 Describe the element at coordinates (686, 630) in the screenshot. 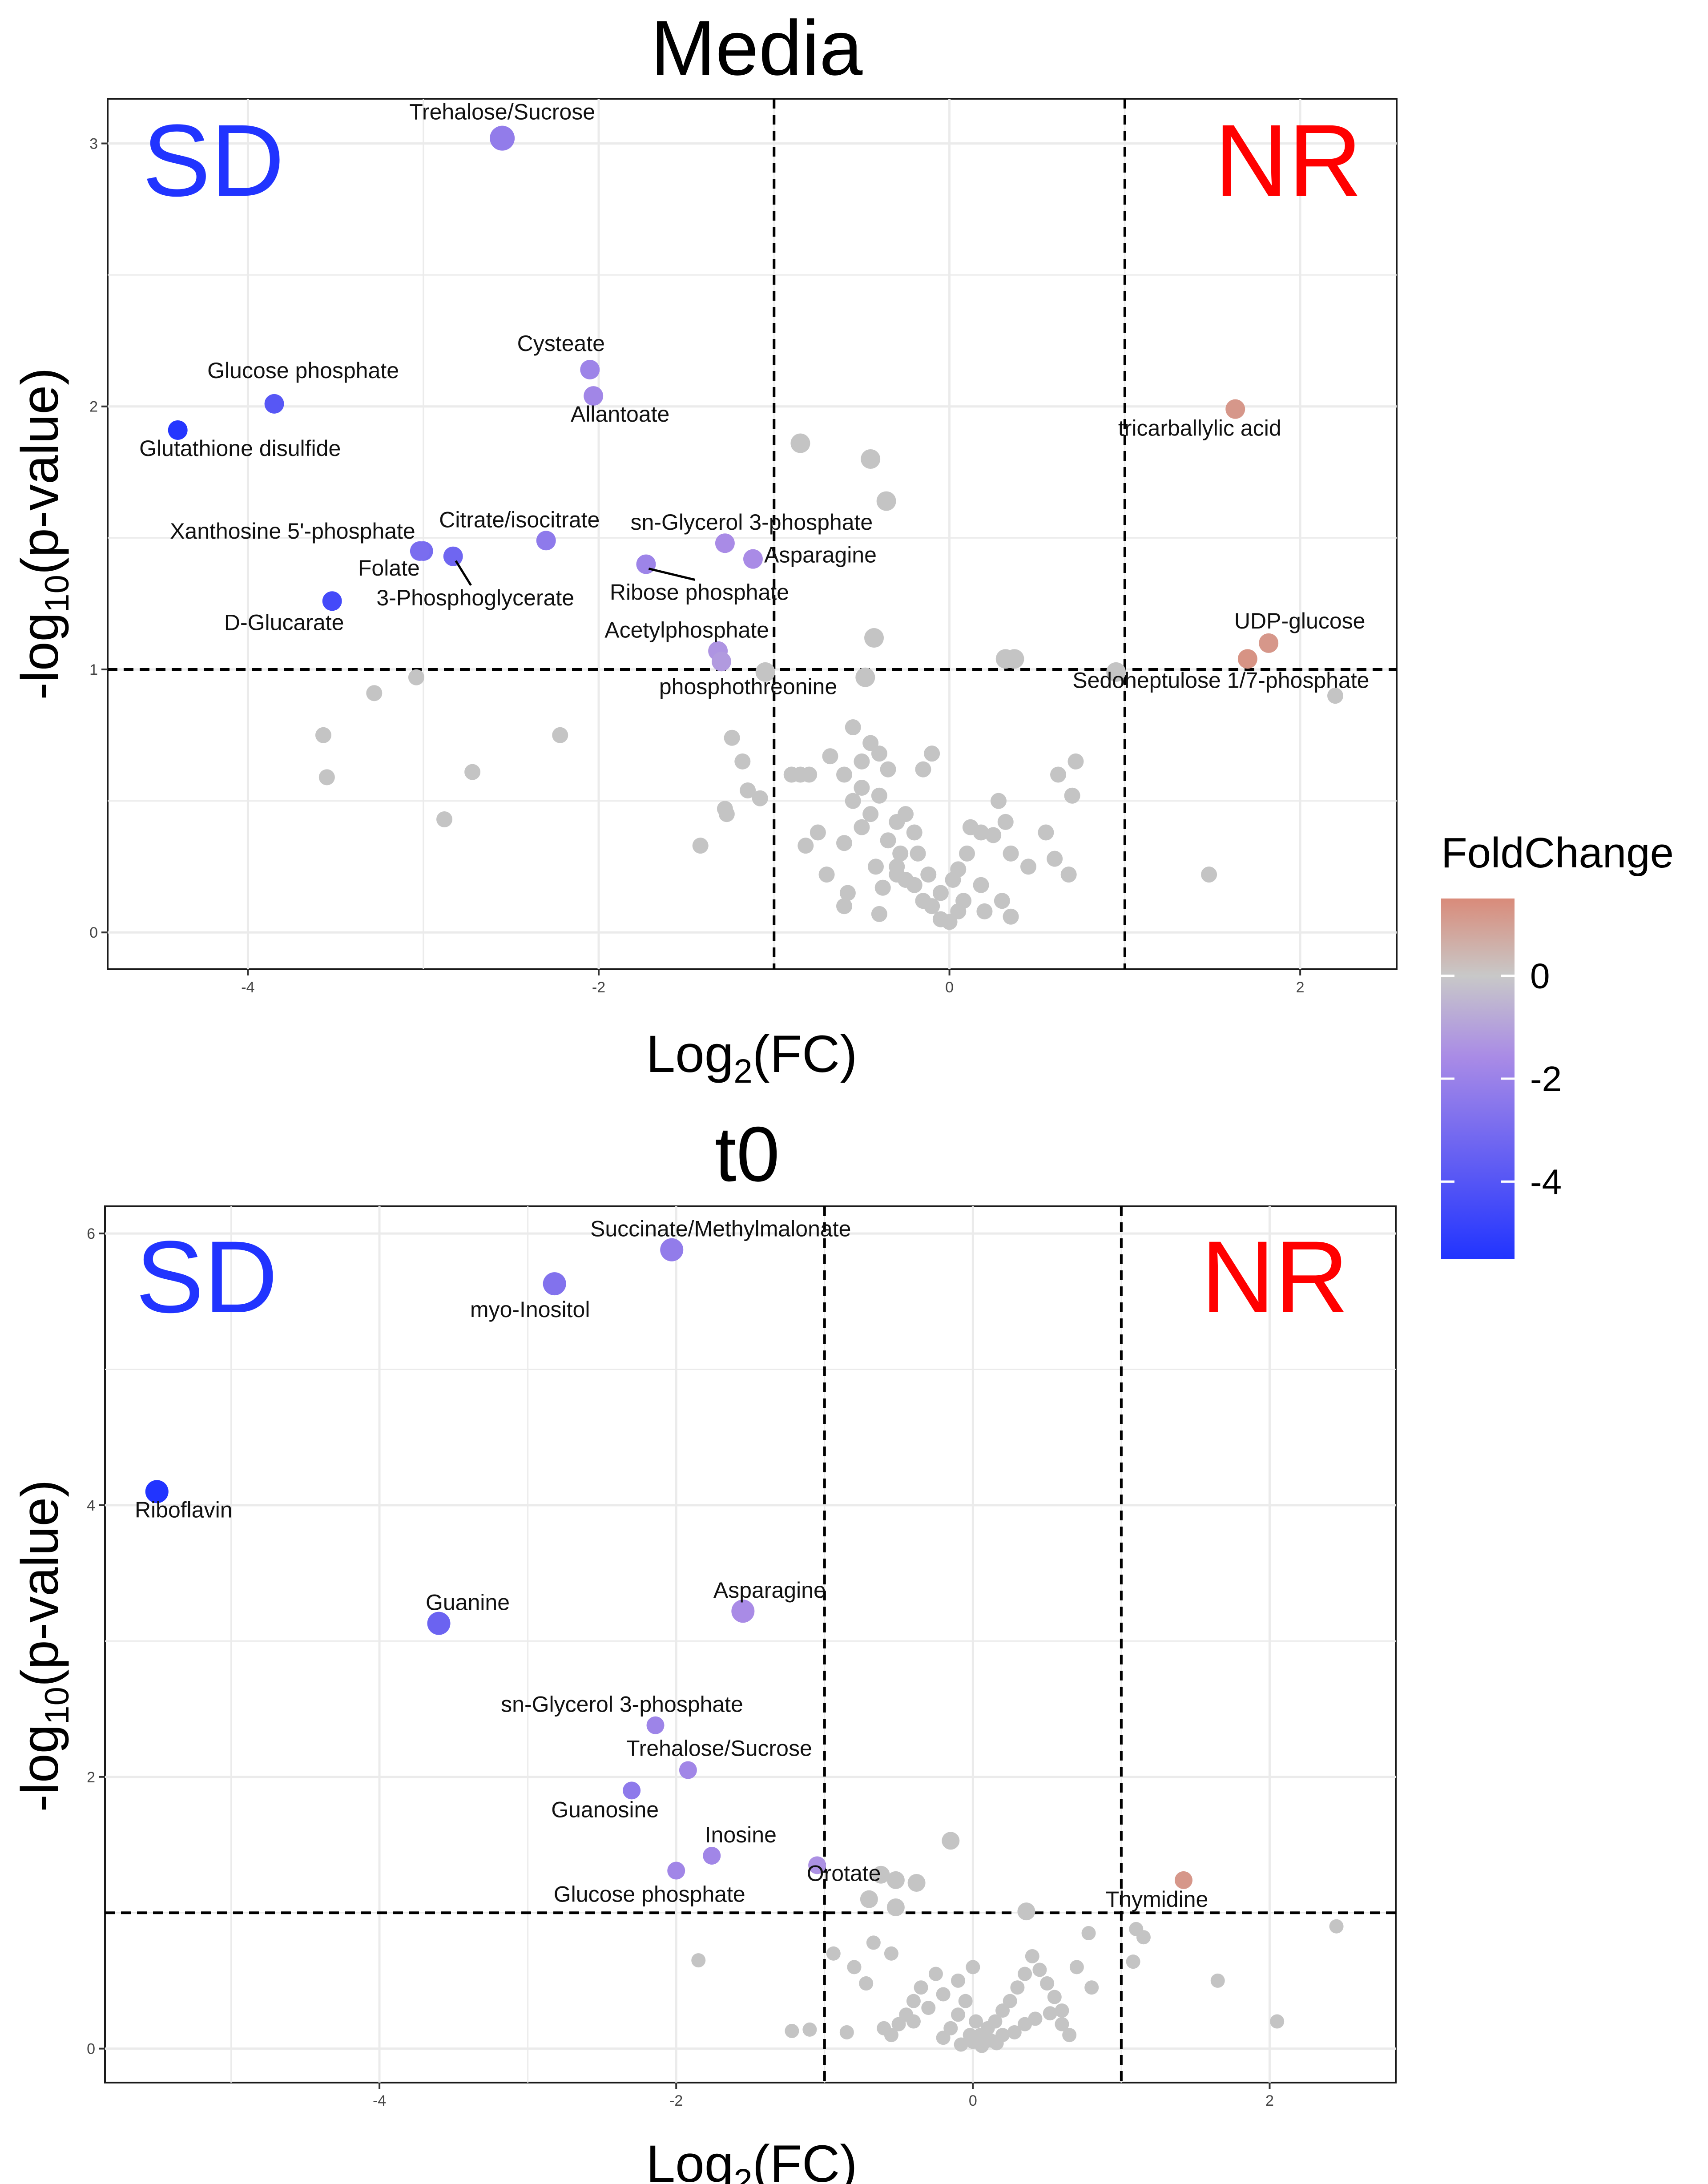

I see `point-label: Acetylphosphate` at that location.